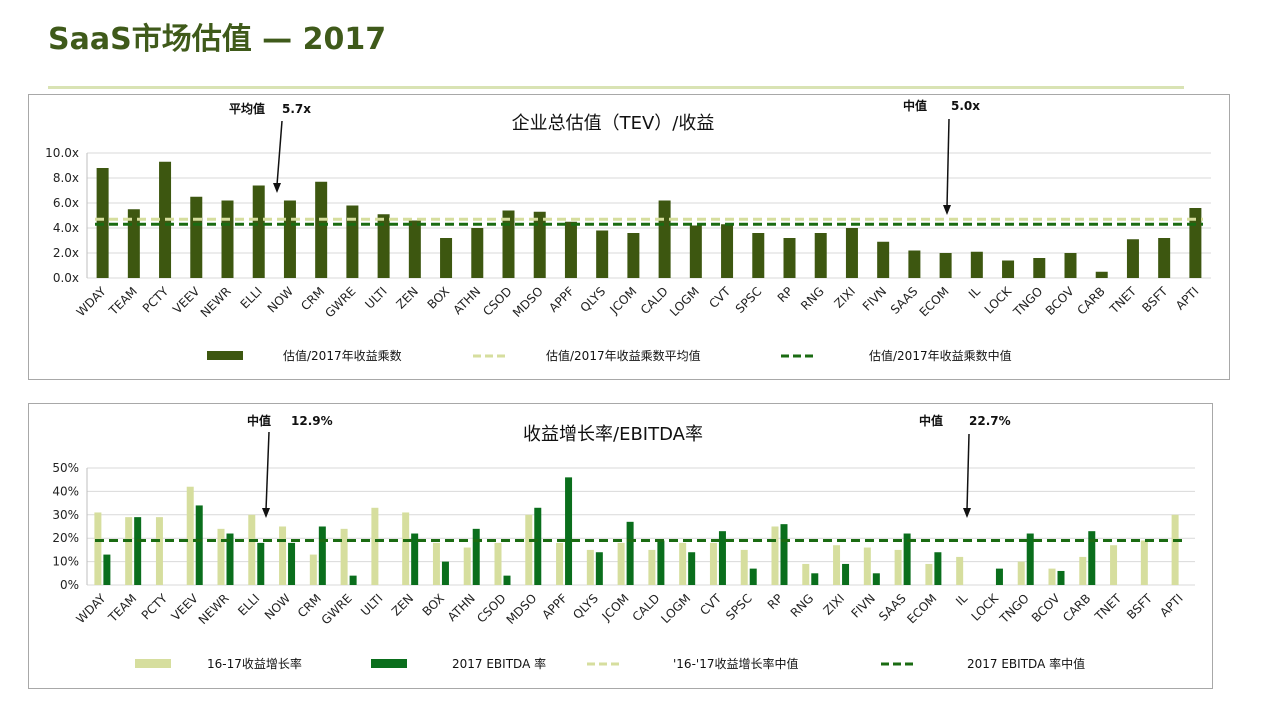 The height and width of the screenshot is (720, 1280). What do you see at coordinates (507, 580) in the screenshot?
I see `ebitda-bar-csod` at bounding box center [507, 580].